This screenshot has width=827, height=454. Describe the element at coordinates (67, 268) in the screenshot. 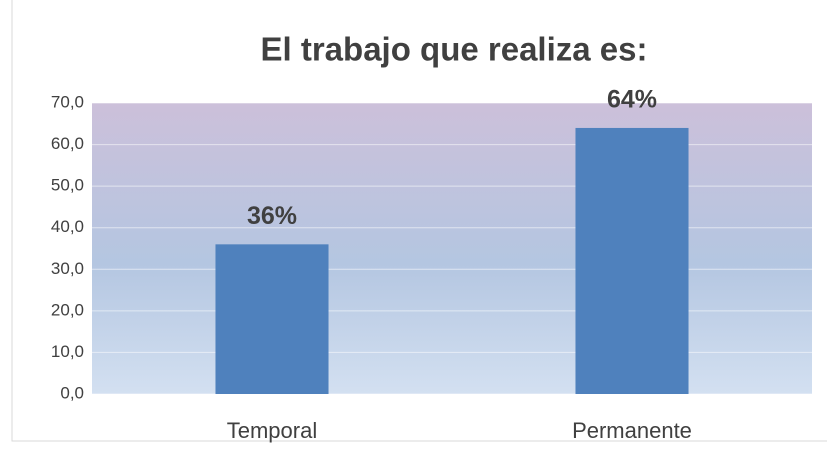

I see `y-tick-label: 30,0` at that location.